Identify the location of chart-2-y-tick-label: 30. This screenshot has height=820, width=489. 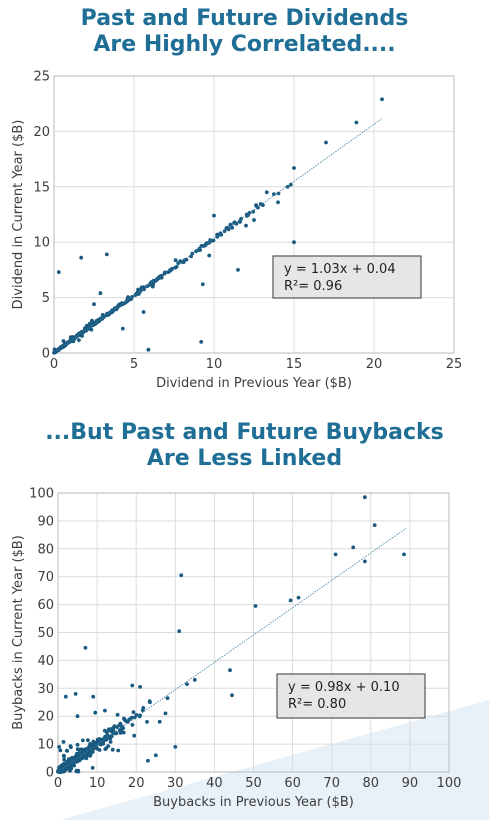
(45, 689).